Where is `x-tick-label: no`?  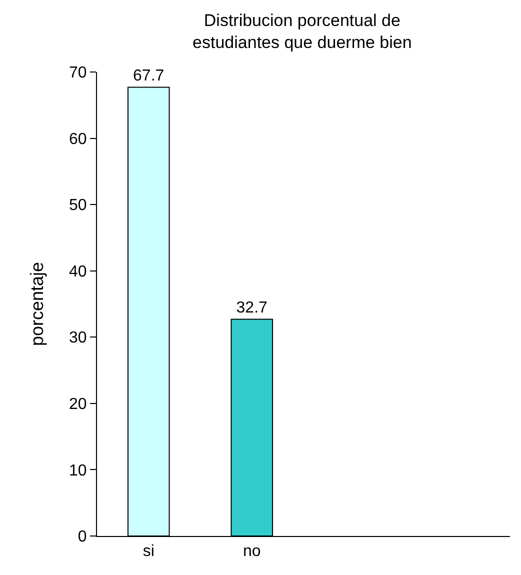 x-tick-label: no is located at coordinates (251, 551).